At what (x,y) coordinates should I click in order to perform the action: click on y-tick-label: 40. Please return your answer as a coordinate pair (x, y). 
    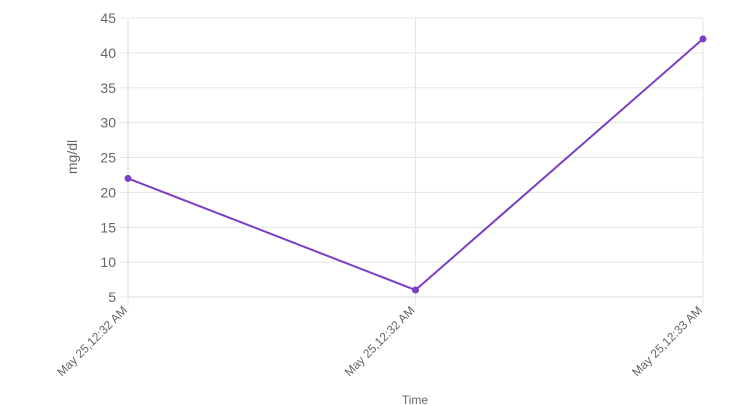
    Looking at the image, I should click on (108, 53).